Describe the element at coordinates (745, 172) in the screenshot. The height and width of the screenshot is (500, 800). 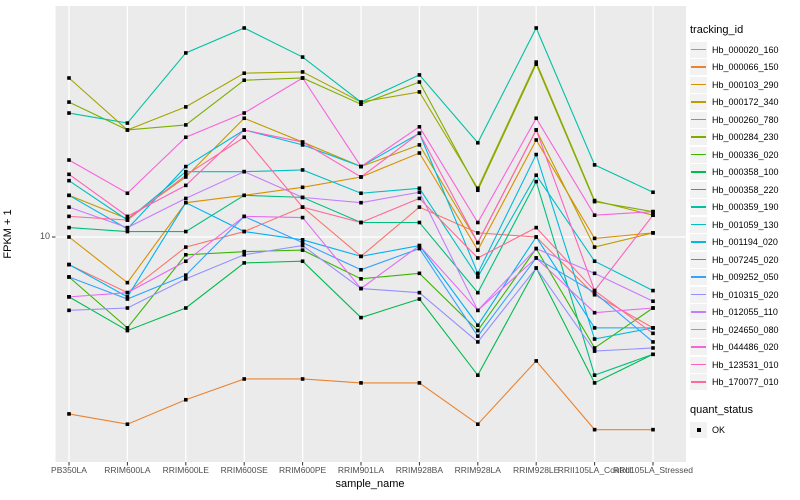
I see `legend-item-label: Hb_000358_100` at that location.